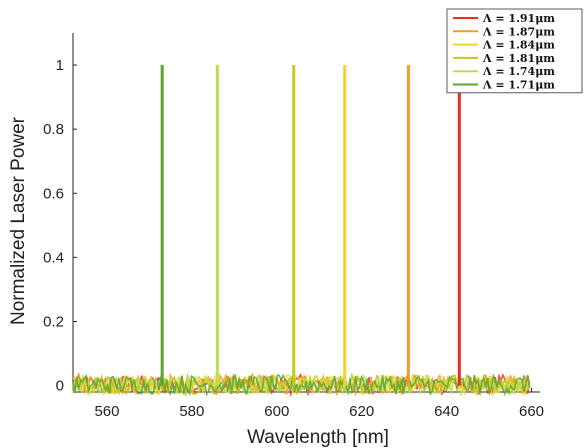 Image resolution: width=587 pixels, height=448 pixels. What do you see at coordinates (518, 71) in the screenshot?
I see `legend-label: Λ = 1.74μm` at bounding box center [518, 71].